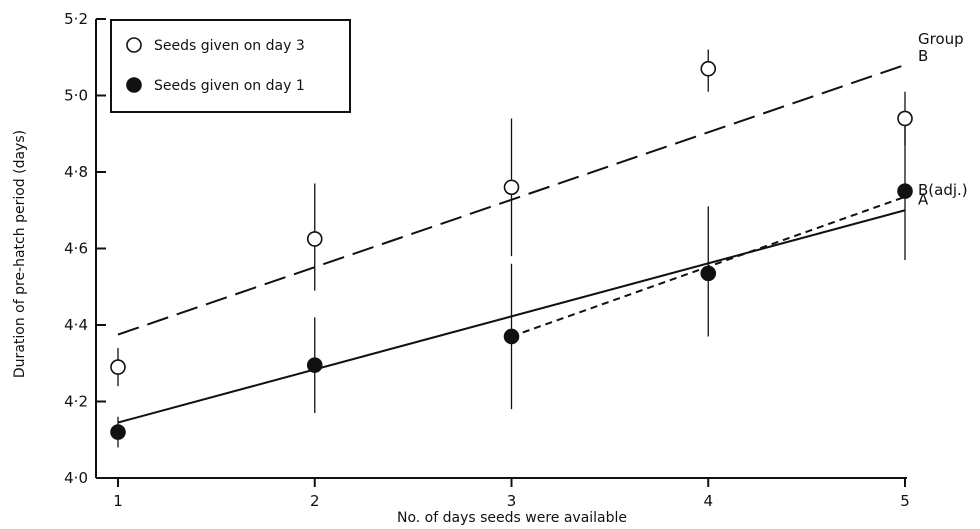 The height and width of the screenshot is (529, 980). I want to click on x-tick-label: 3, so click(512, 501).